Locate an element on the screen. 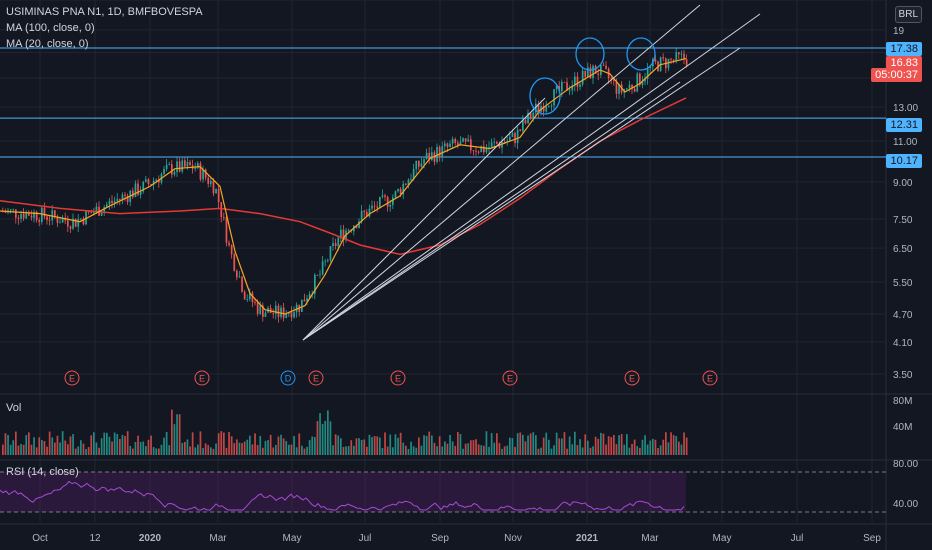  price-tick: 3.50 is located at coordinates (903, 375).